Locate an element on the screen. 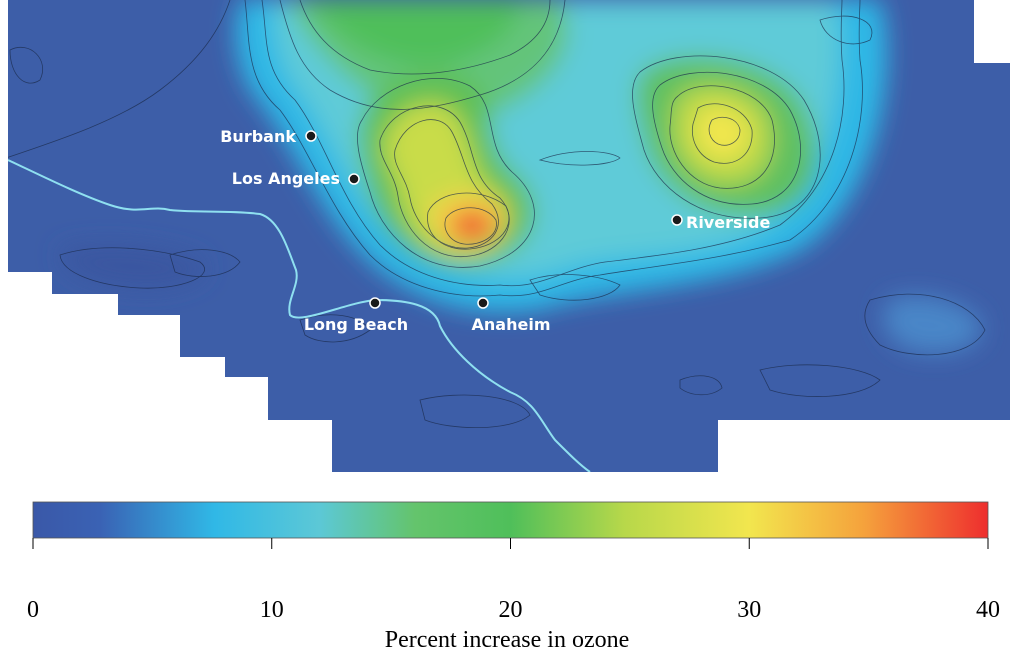 Image resolution: width=1014 pixels, height=659 pixels. city-label-burbank: Burbank is located at coordinates (258, 136).